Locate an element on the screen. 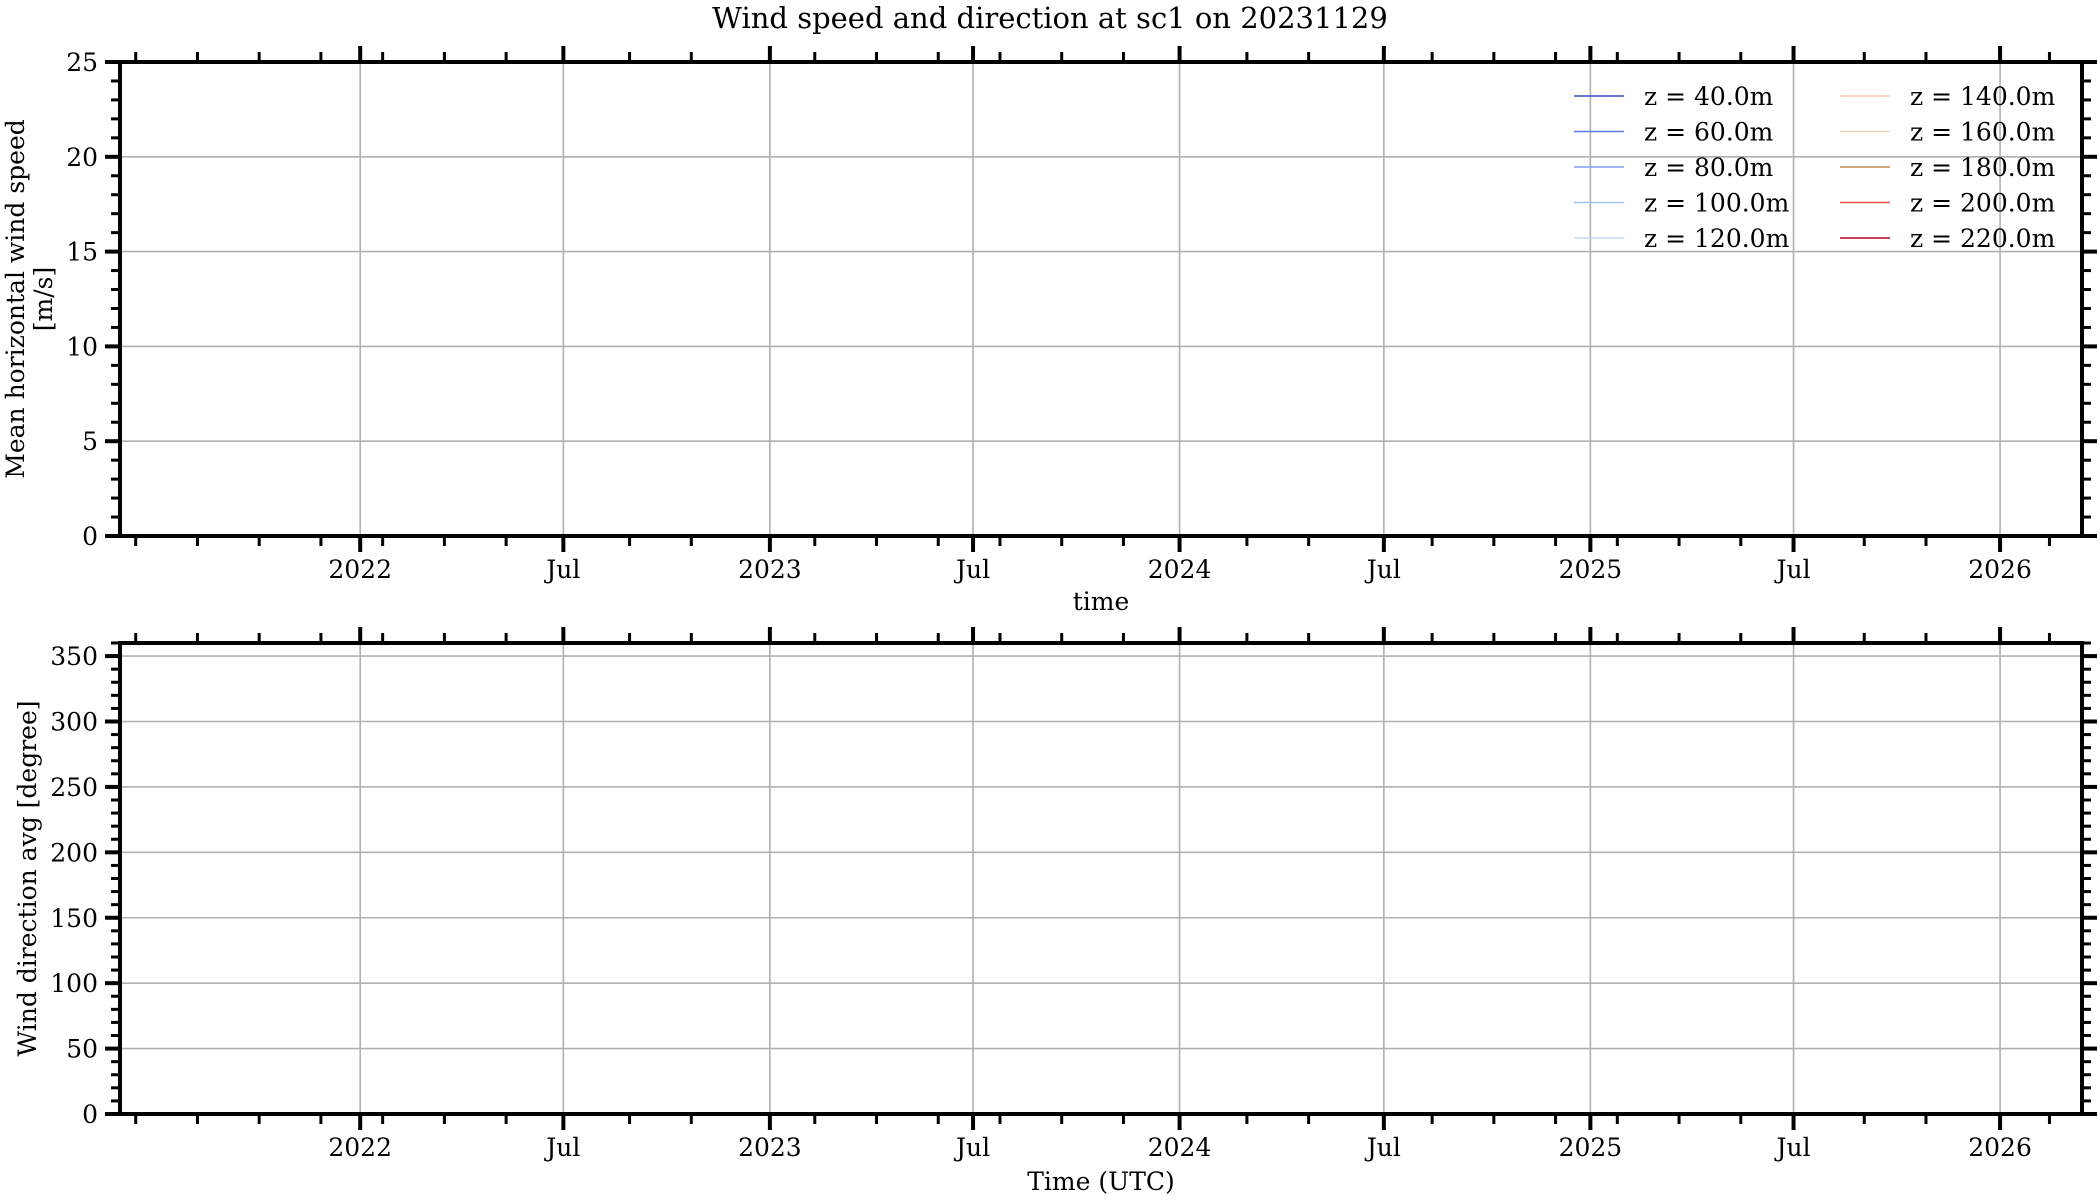  y-tick-label: 15 is located at coordinates (82, 252).